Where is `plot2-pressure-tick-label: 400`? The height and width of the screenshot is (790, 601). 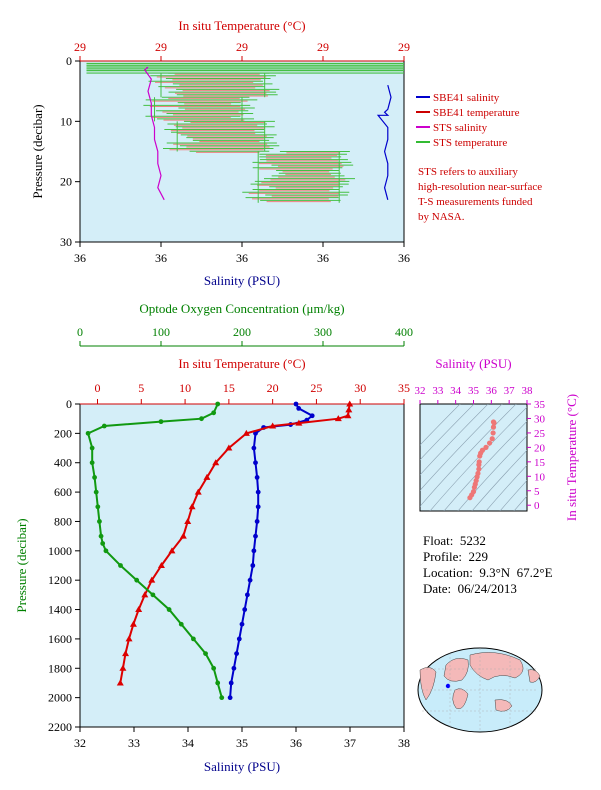 plot2-pressure-tick-label: 400 is located at coordinates (63, 463).